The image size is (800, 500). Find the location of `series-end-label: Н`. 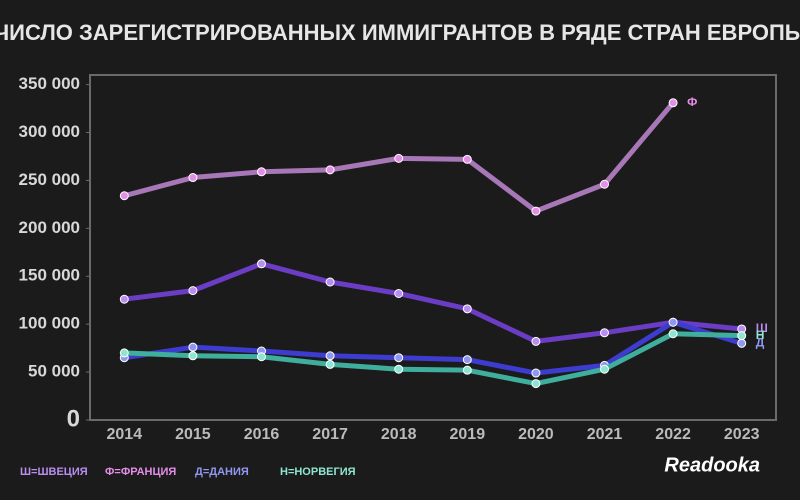

series-end-label: Н is located at coordinates (760, 335).